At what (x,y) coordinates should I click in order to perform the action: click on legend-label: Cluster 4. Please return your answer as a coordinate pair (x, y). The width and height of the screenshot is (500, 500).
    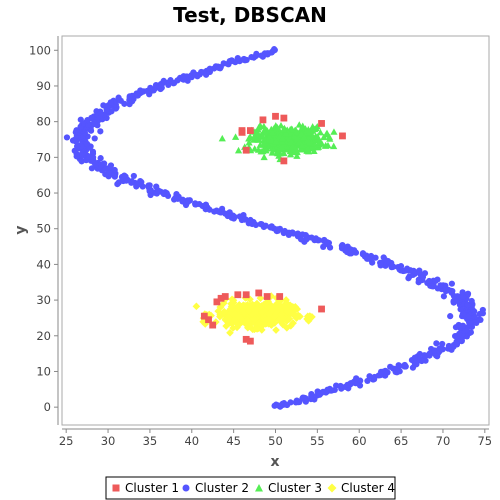
    Looking at the image, I should click on (368, 488).